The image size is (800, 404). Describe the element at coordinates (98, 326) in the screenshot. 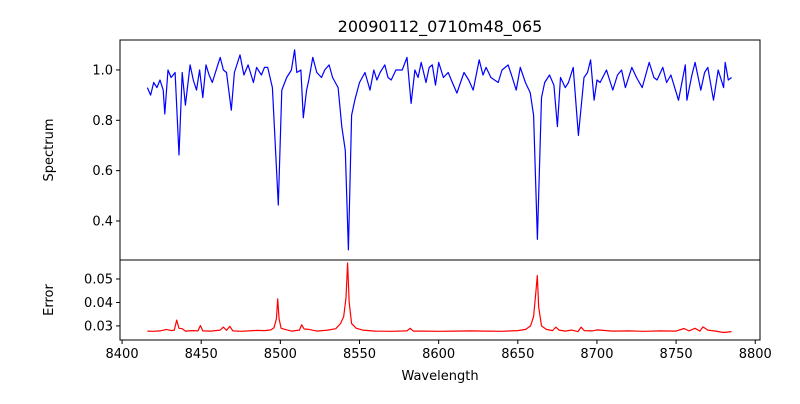

I see `y-tick-label: 0.03` at that location.